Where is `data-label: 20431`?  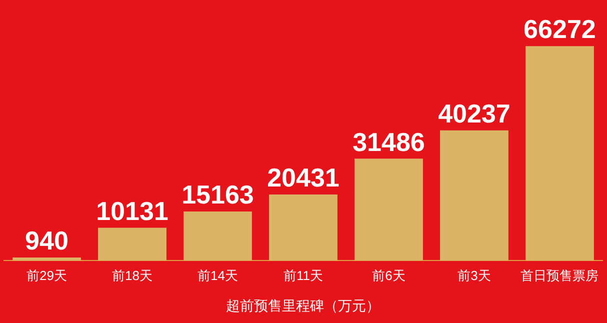
data-label: 20431 is located at coordinates (303, 177).